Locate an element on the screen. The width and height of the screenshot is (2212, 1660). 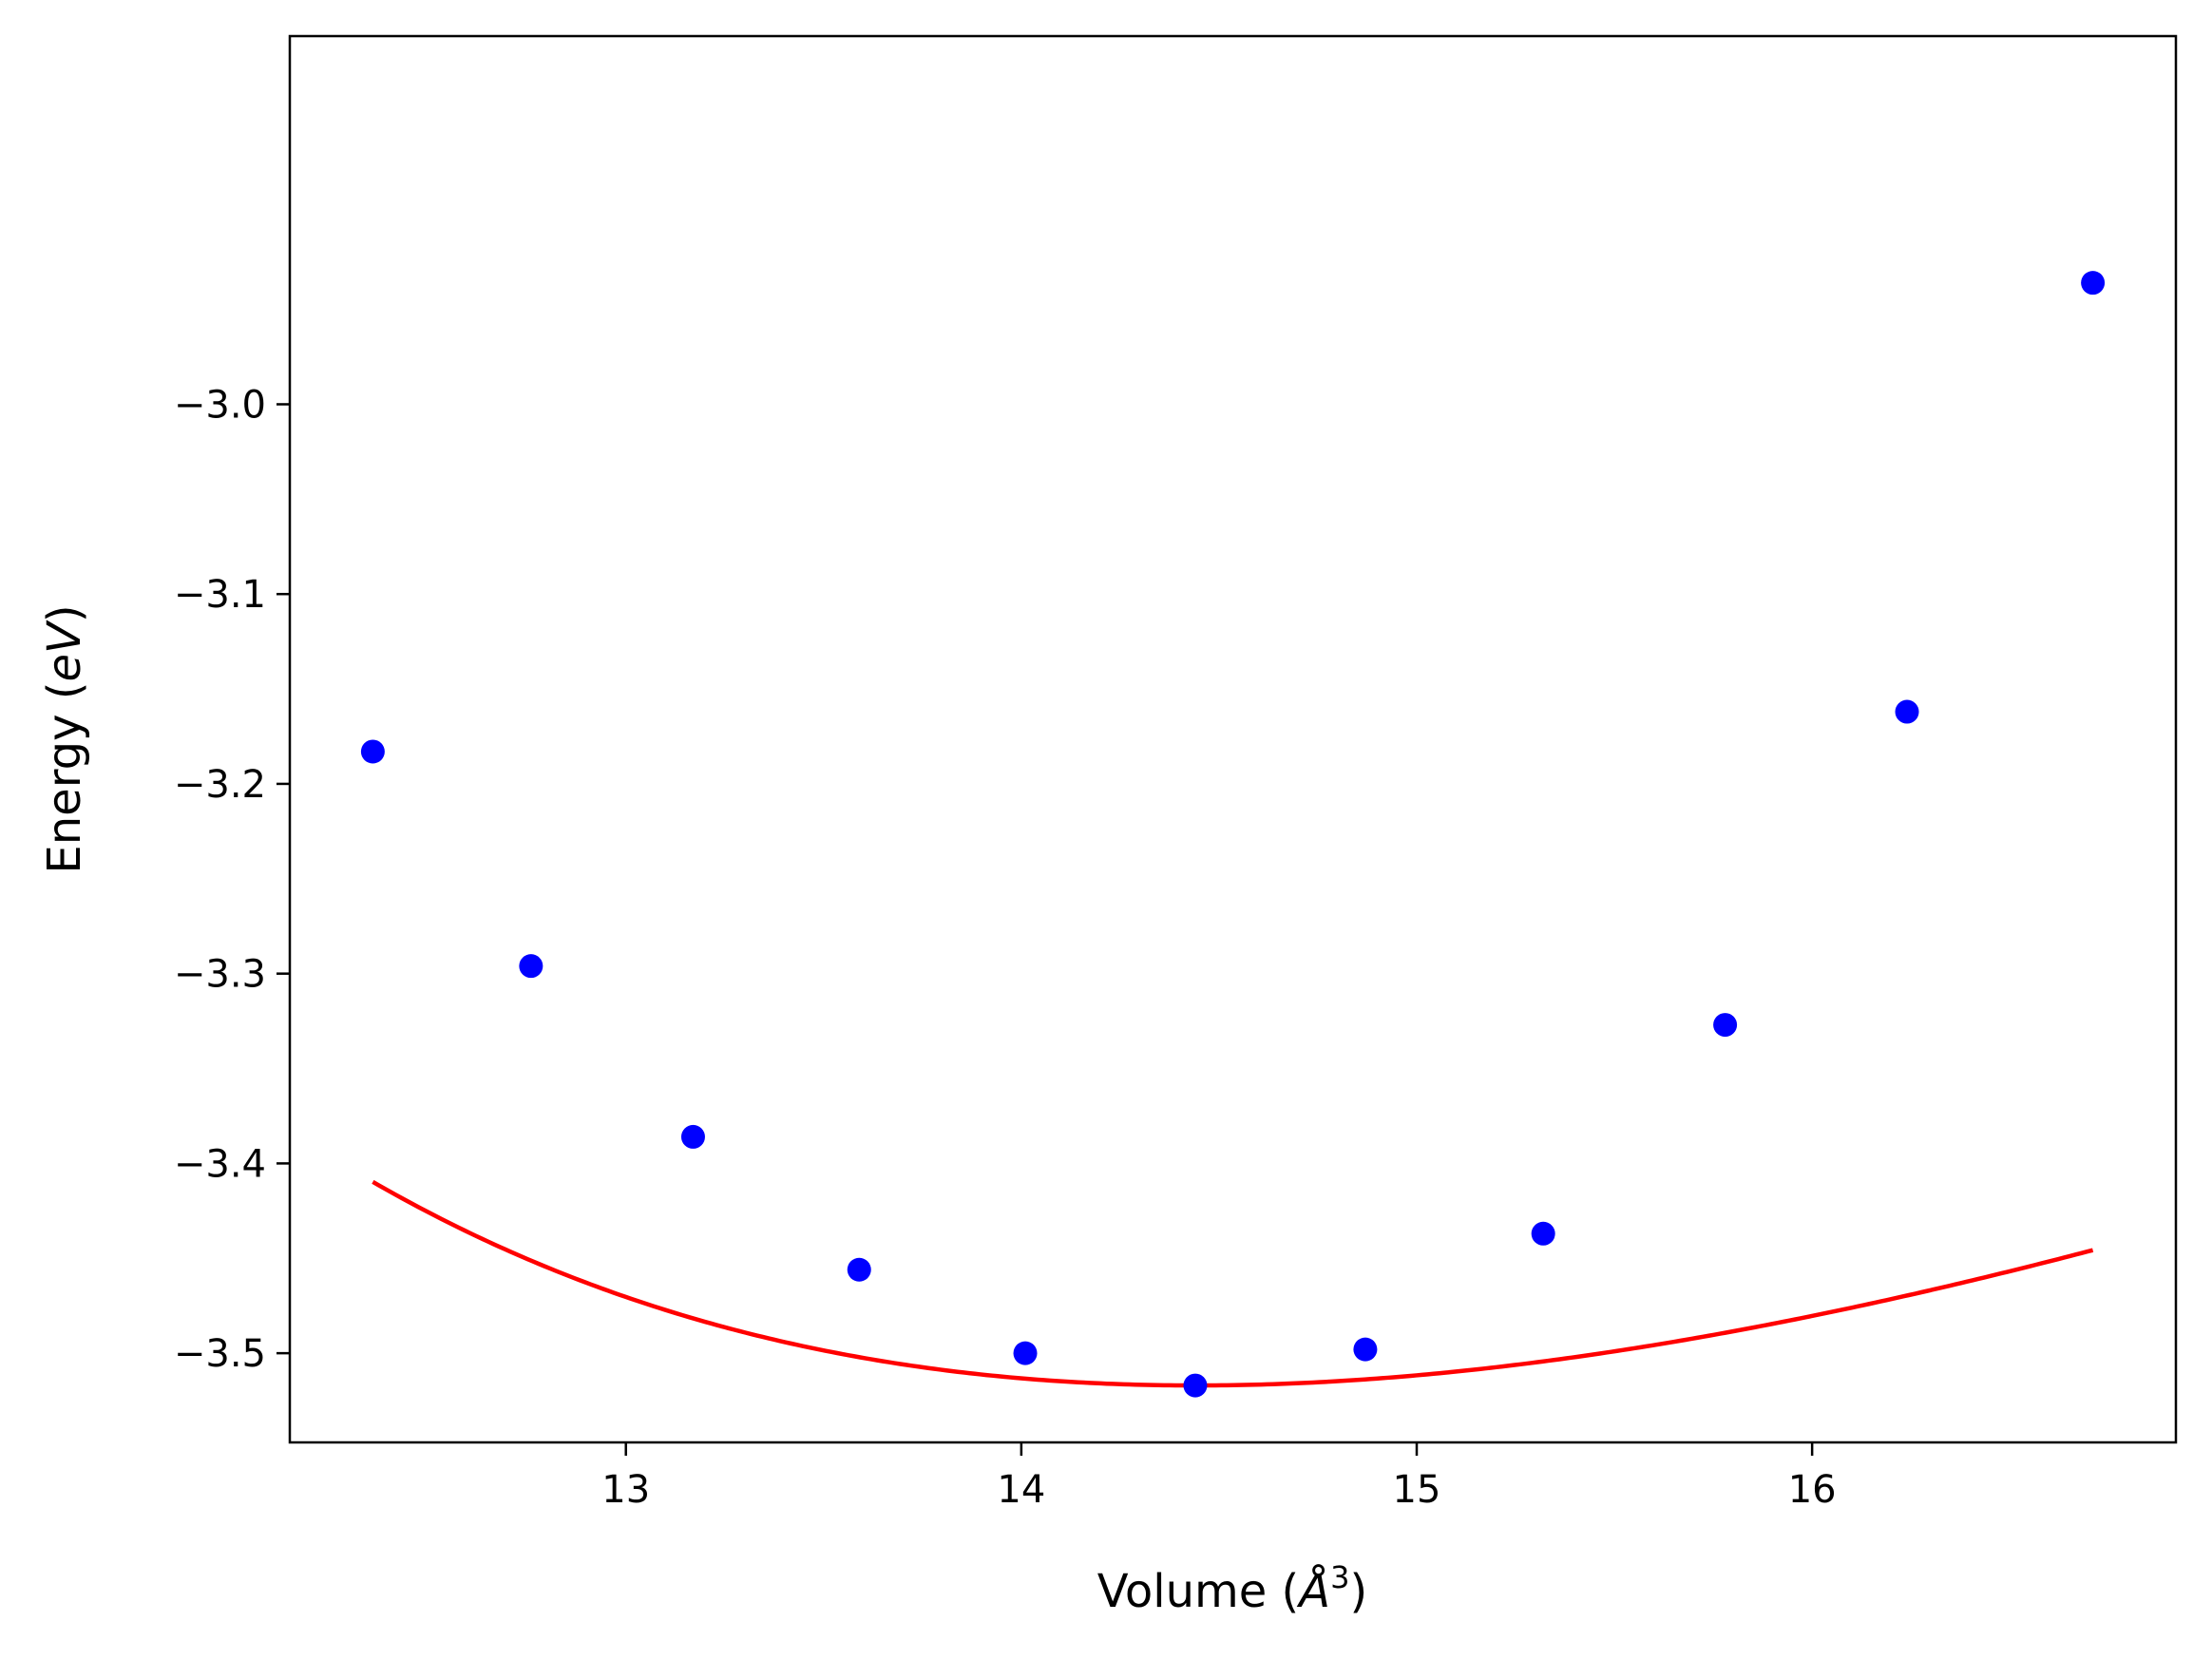
x-axis-label-unit-exponent: 3 is located at coordinates (1339, 1577).